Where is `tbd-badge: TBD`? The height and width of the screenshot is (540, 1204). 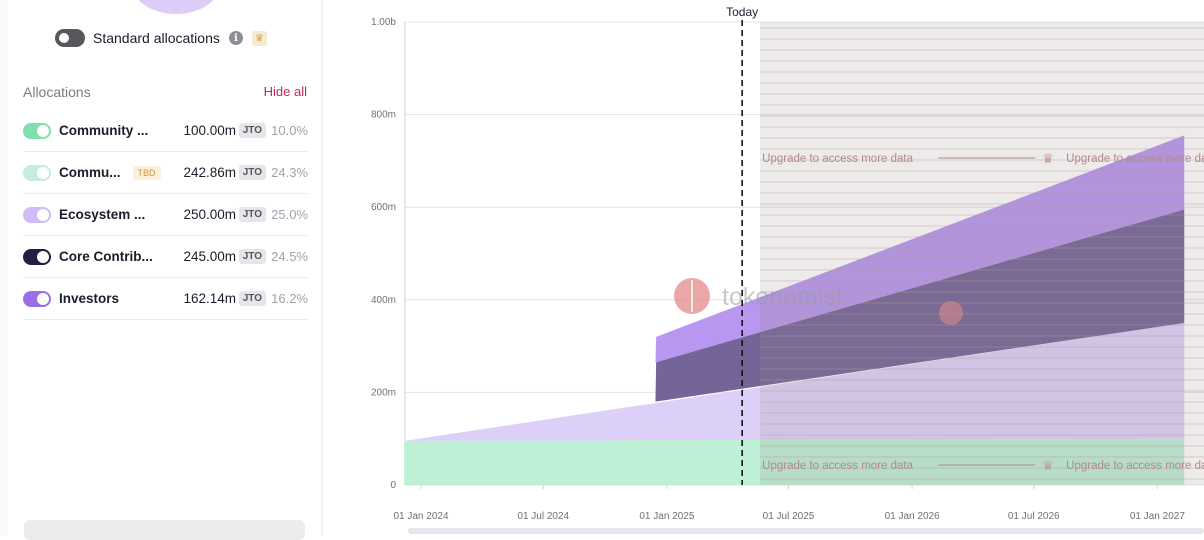 tbd-badge: TBD is located at coordinates (146, 172).